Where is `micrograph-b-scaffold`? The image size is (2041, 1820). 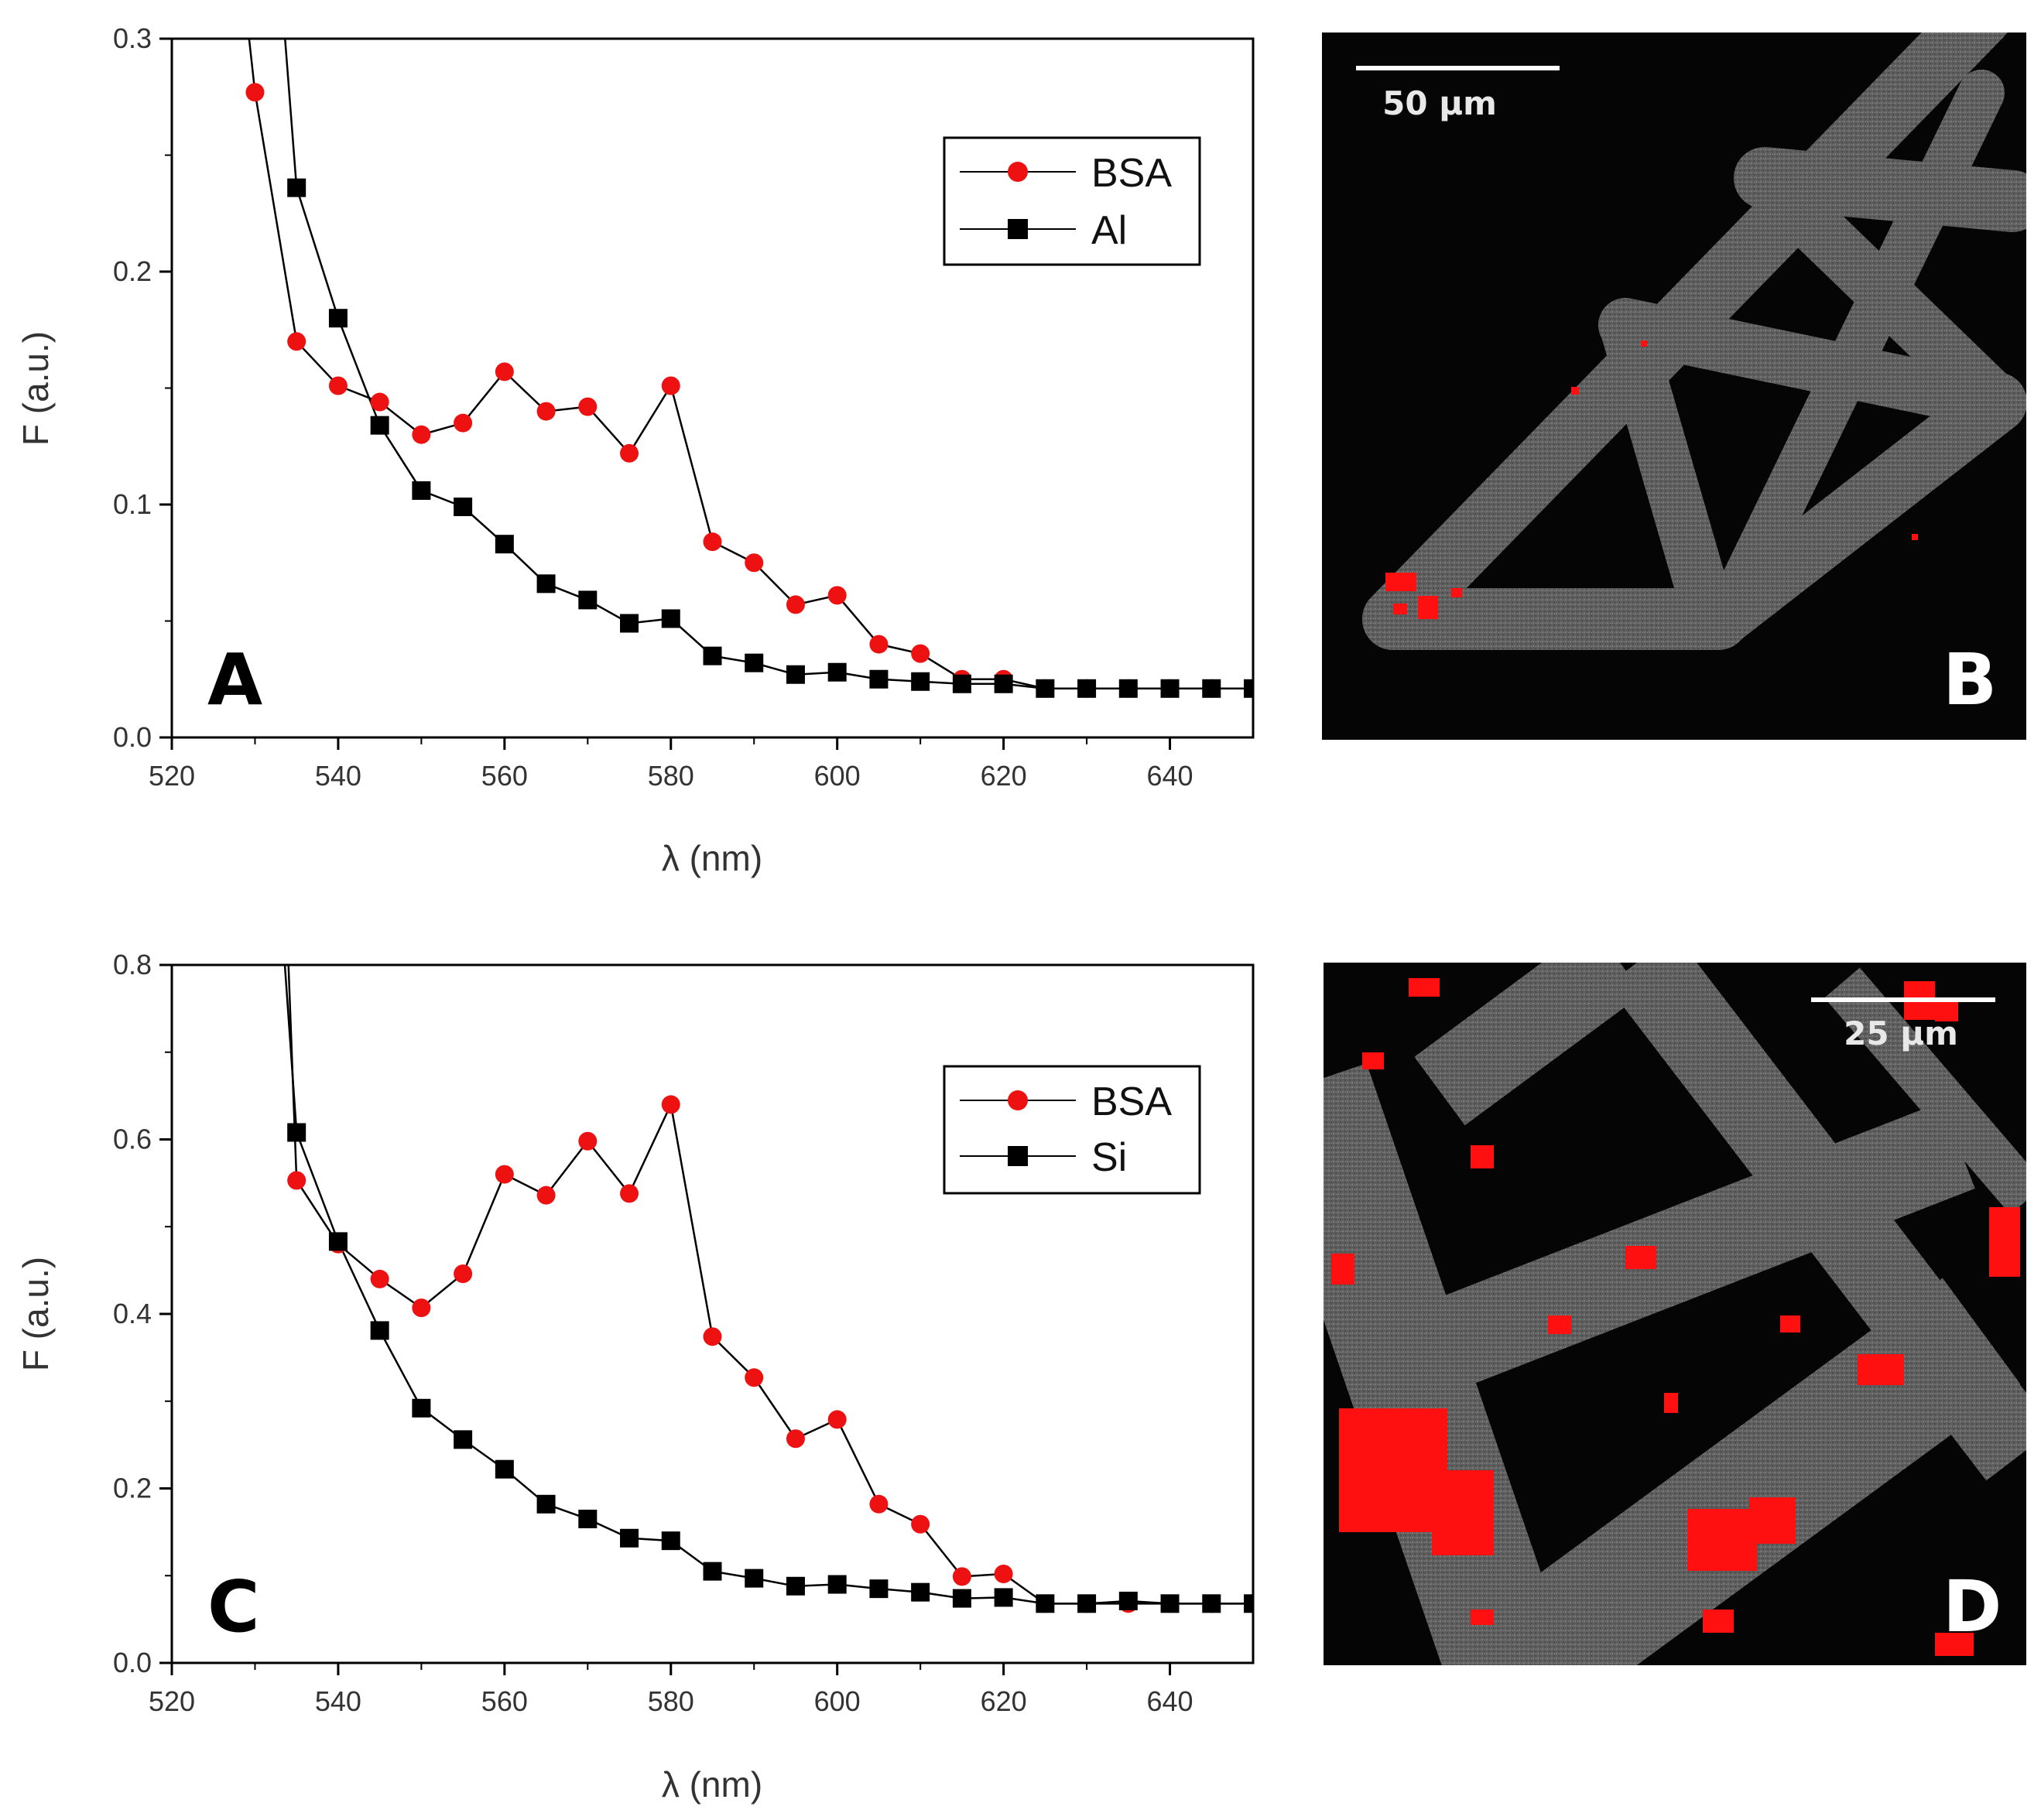 micrograph-b-scaffold is located at coordinates (1694, 341).